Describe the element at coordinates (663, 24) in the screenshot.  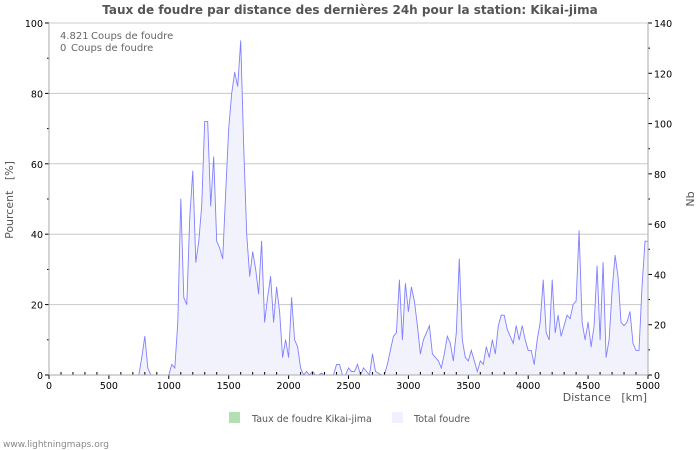
I see `y2-tick-label: 140` at that location.